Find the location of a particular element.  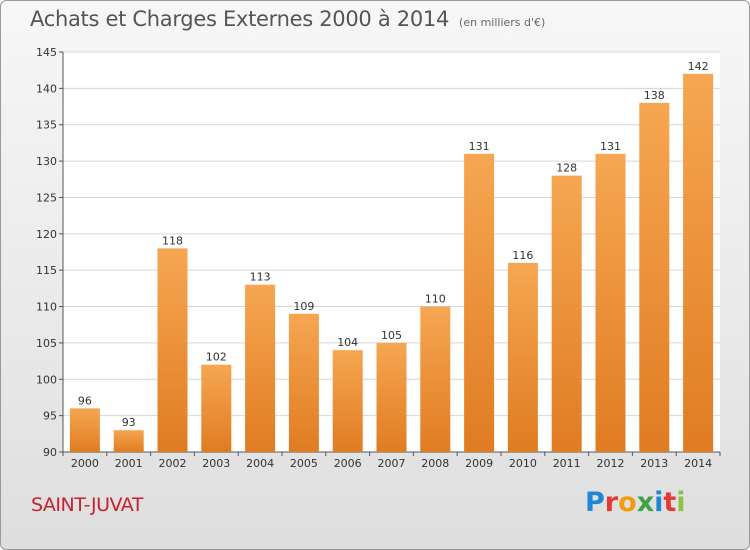

bar-2012 is located at coordinates (610, 302).